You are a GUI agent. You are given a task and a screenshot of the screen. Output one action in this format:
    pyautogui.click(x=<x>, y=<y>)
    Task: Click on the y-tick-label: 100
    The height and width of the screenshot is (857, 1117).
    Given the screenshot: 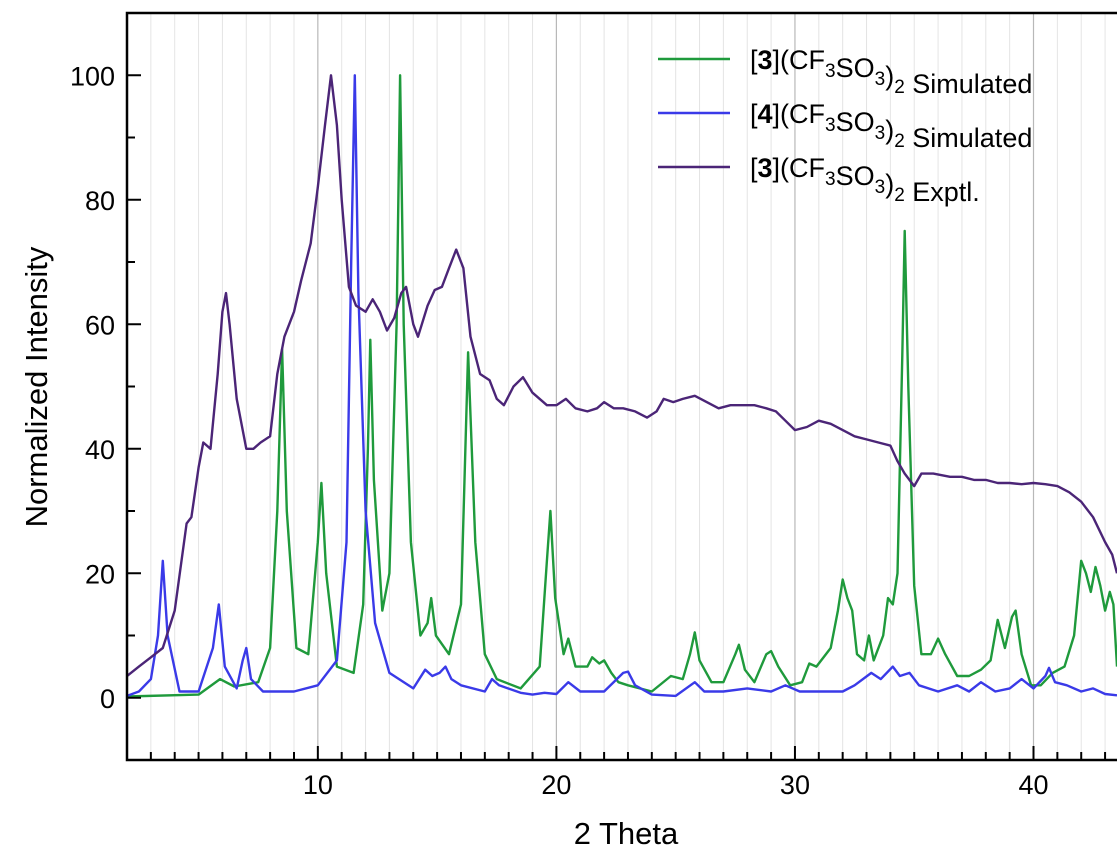 What is the action you would take?
    pyautogui.click(x=92, y=76)
    